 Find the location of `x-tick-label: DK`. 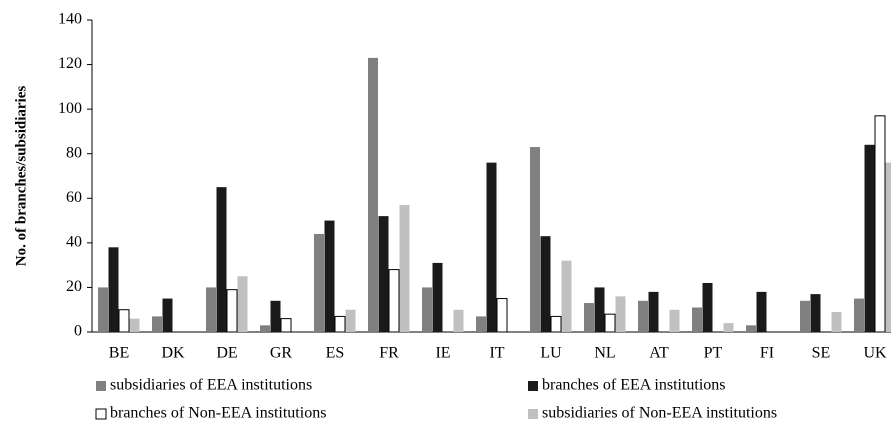

x-tick-label: DK is located at coordinates (173, 353).